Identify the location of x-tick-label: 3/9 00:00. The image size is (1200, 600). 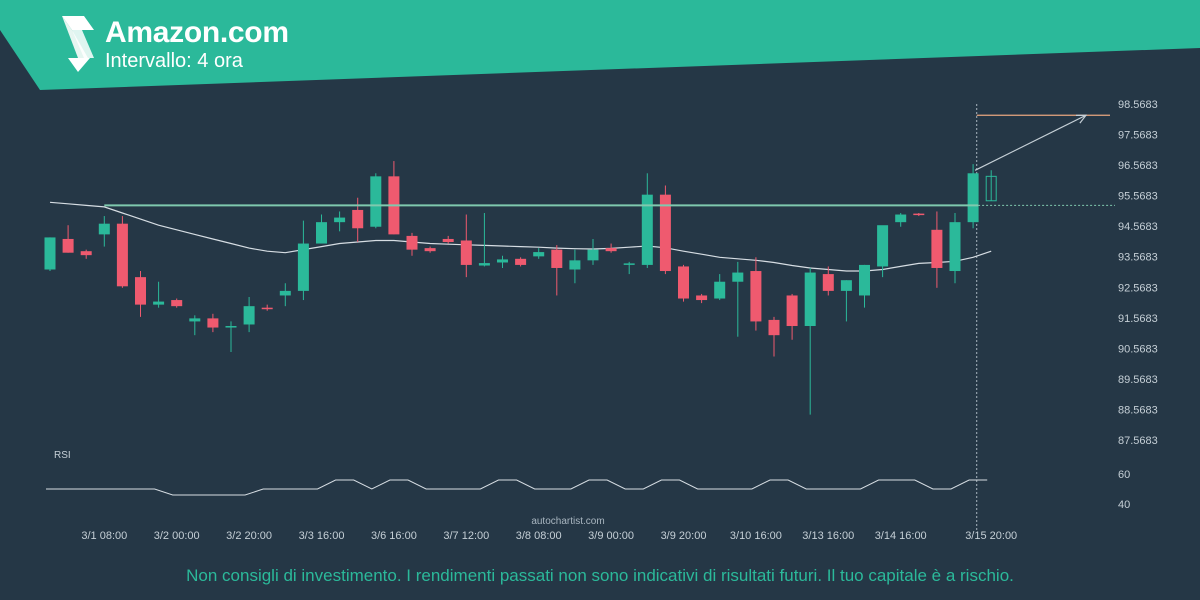
(611, 536).